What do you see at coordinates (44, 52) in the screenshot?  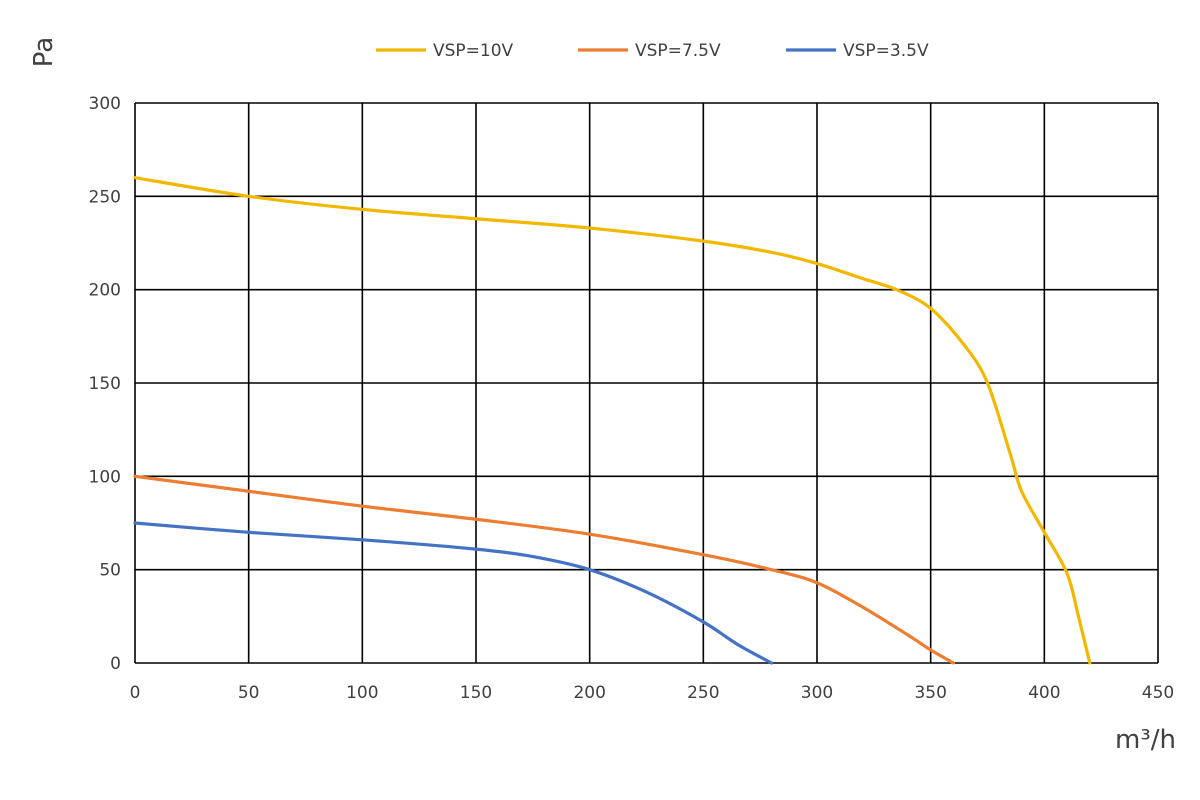 I see `y-axis-title: Pa` at bounding box center [44, 52].